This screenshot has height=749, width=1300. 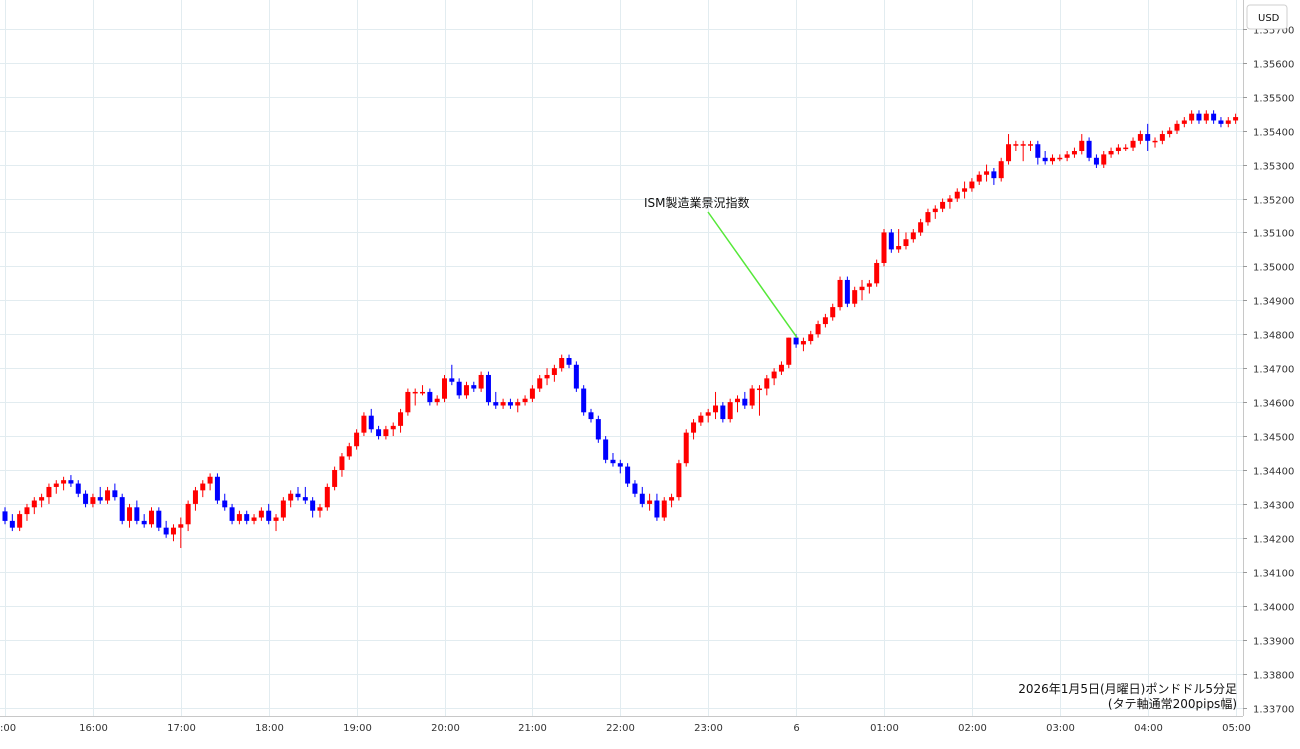 What do you see at coordinates (1273, 234) in the screenshot?
I see `y-tick-label: 1.35100` at bounding box center [1273, 234].